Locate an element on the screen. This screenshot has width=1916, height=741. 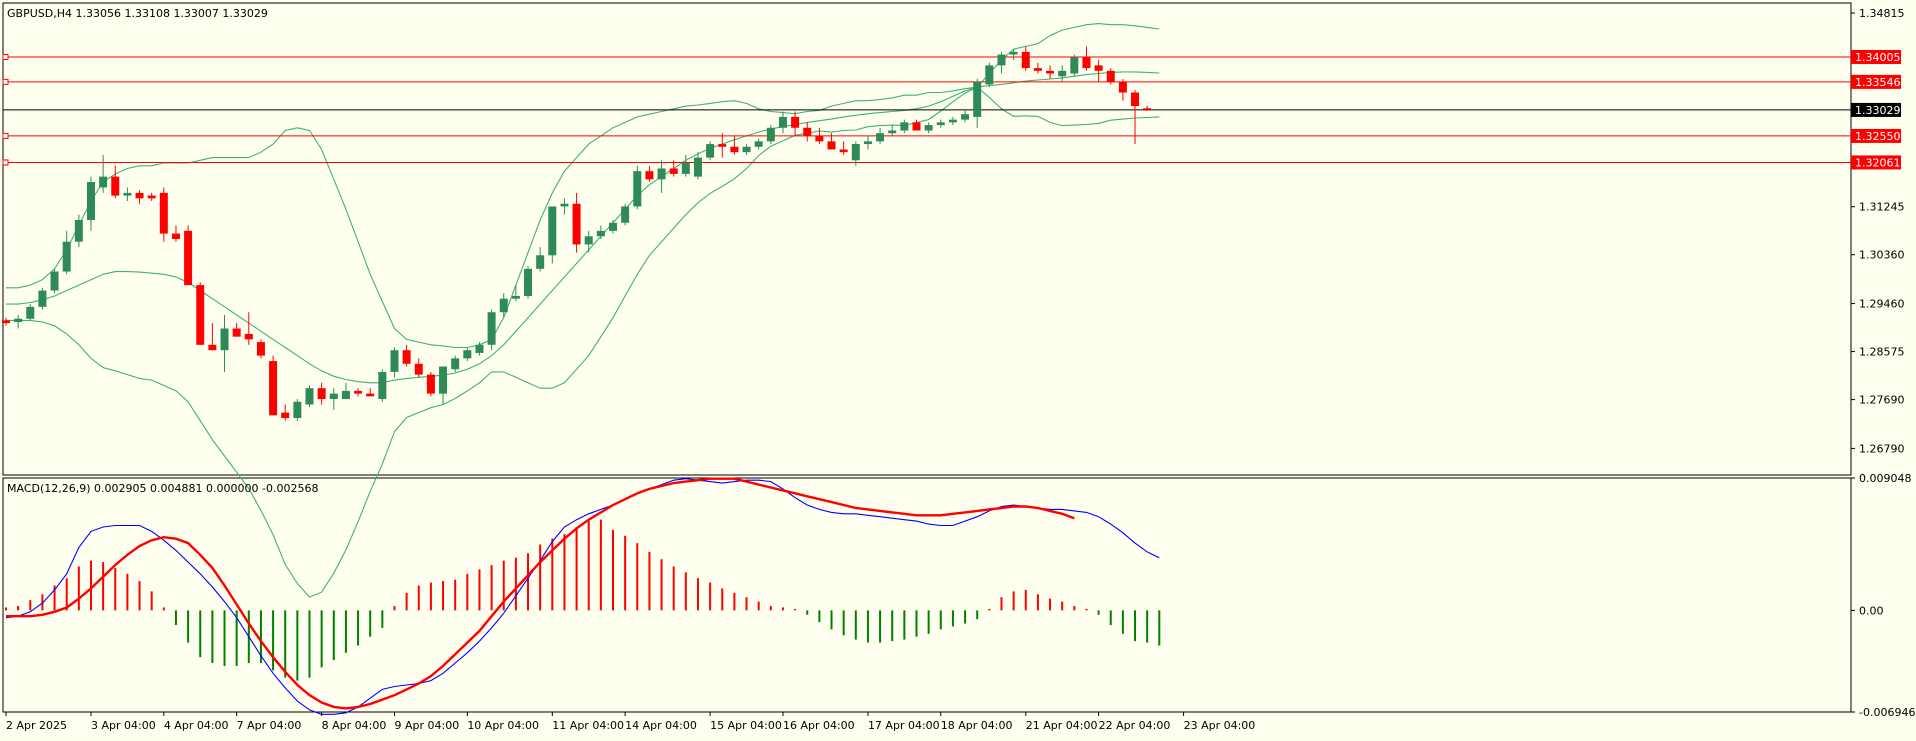
price-axis-label: 1.29460 is located at coordinates (1882, 304).